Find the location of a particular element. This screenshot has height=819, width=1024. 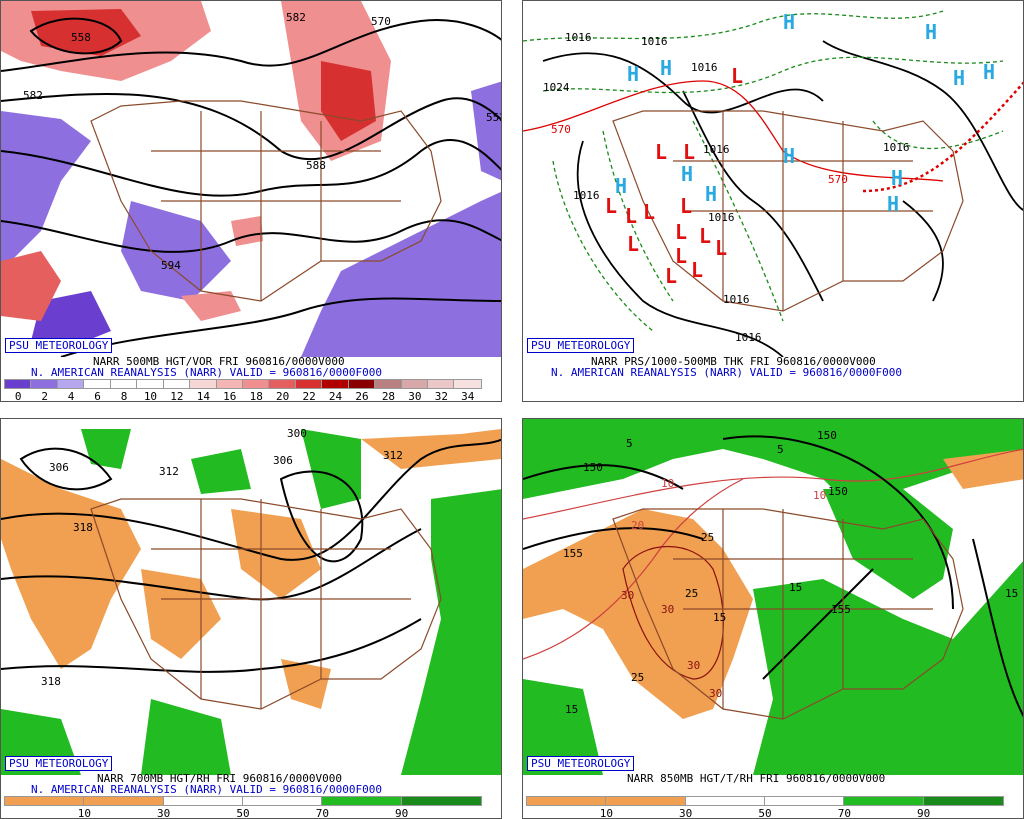

contour-label: 570 is located at coordinates (381, 21).